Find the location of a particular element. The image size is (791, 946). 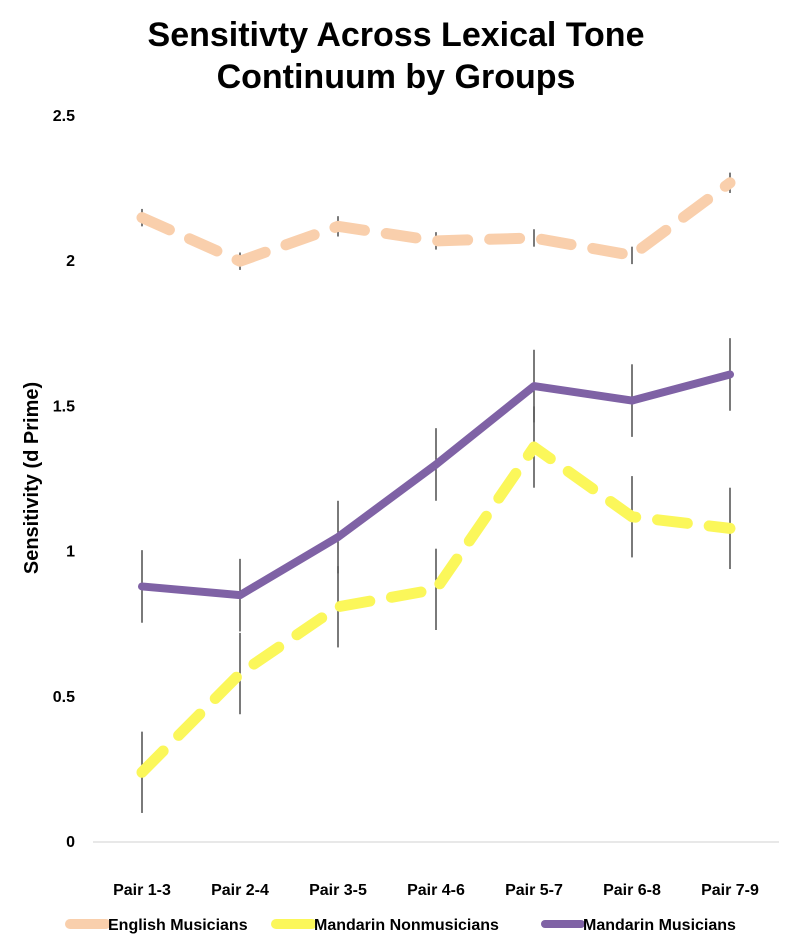

y-tick-label: 0.5 is located at coordinates (64, 697).